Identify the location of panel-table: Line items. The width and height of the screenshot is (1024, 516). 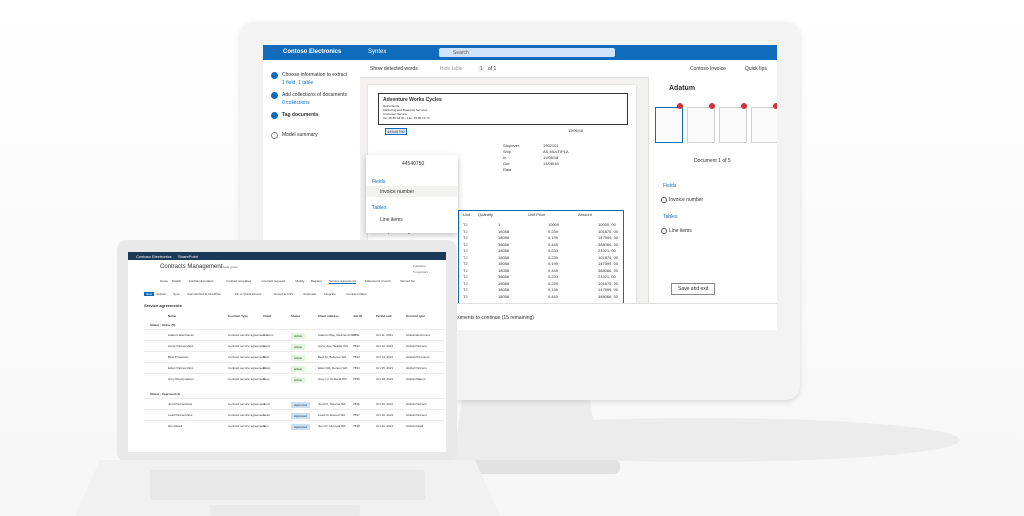
(680, 231).